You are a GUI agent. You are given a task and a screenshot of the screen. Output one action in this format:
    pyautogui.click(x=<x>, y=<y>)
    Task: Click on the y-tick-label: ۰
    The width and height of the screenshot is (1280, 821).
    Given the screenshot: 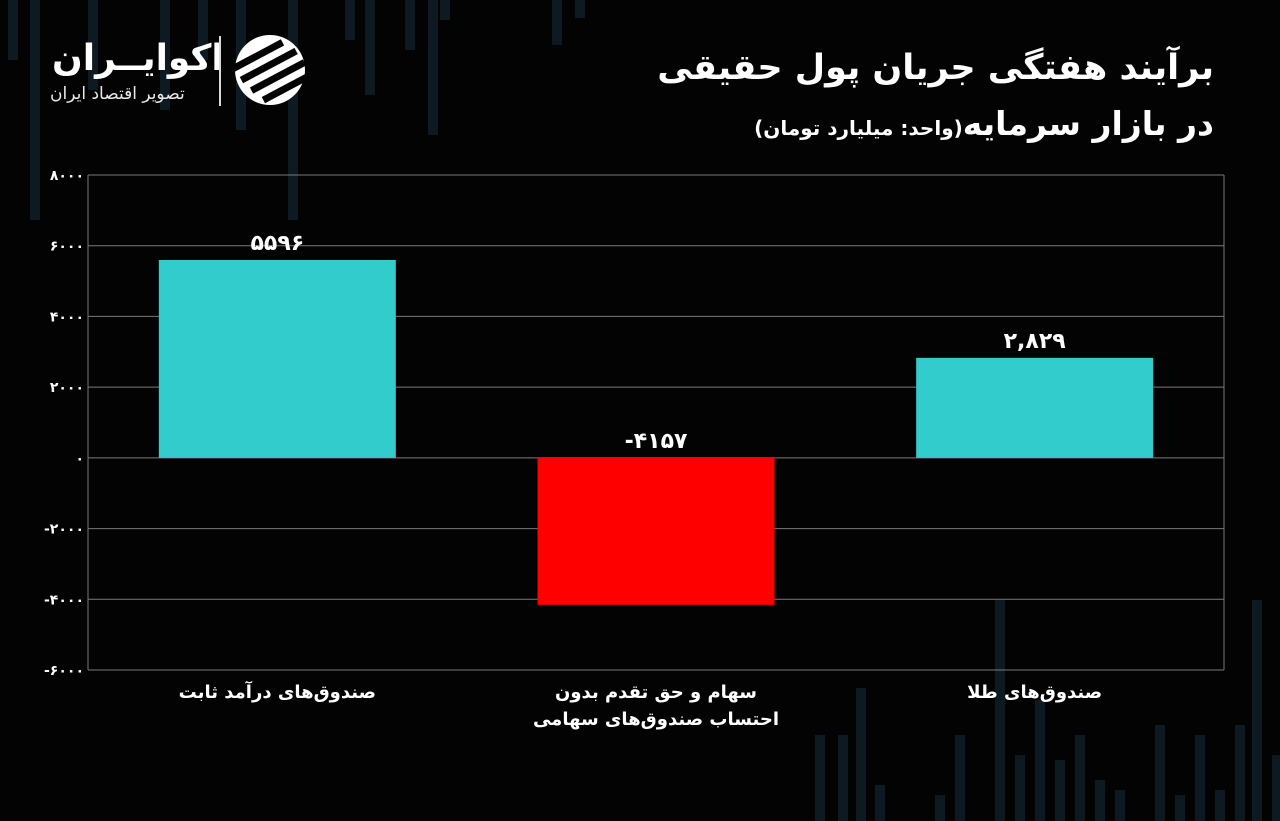 What is the action you would take?
    pyautogui.click(x=79, y=459)
    